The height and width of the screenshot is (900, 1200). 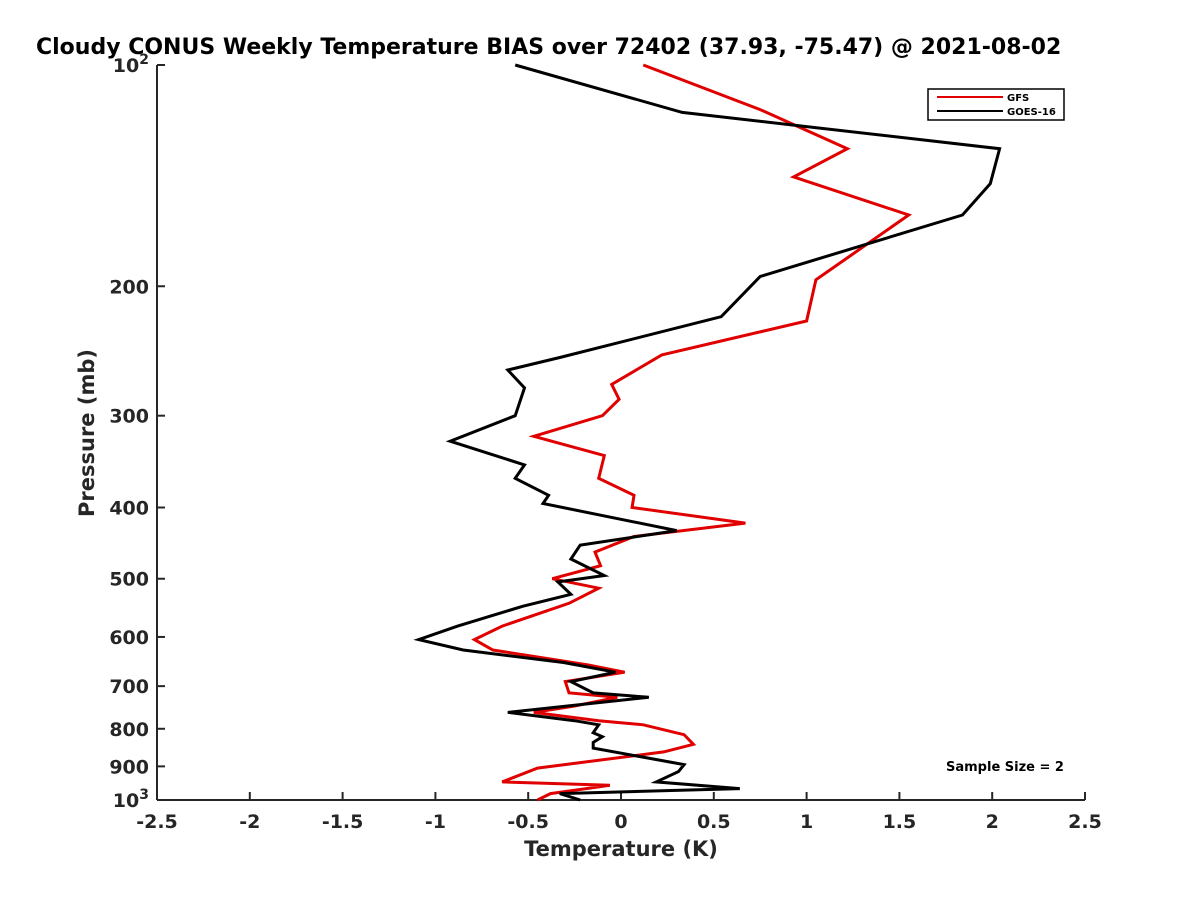 I want to click on y-tick-label: 500, so click(x=129, y=580).